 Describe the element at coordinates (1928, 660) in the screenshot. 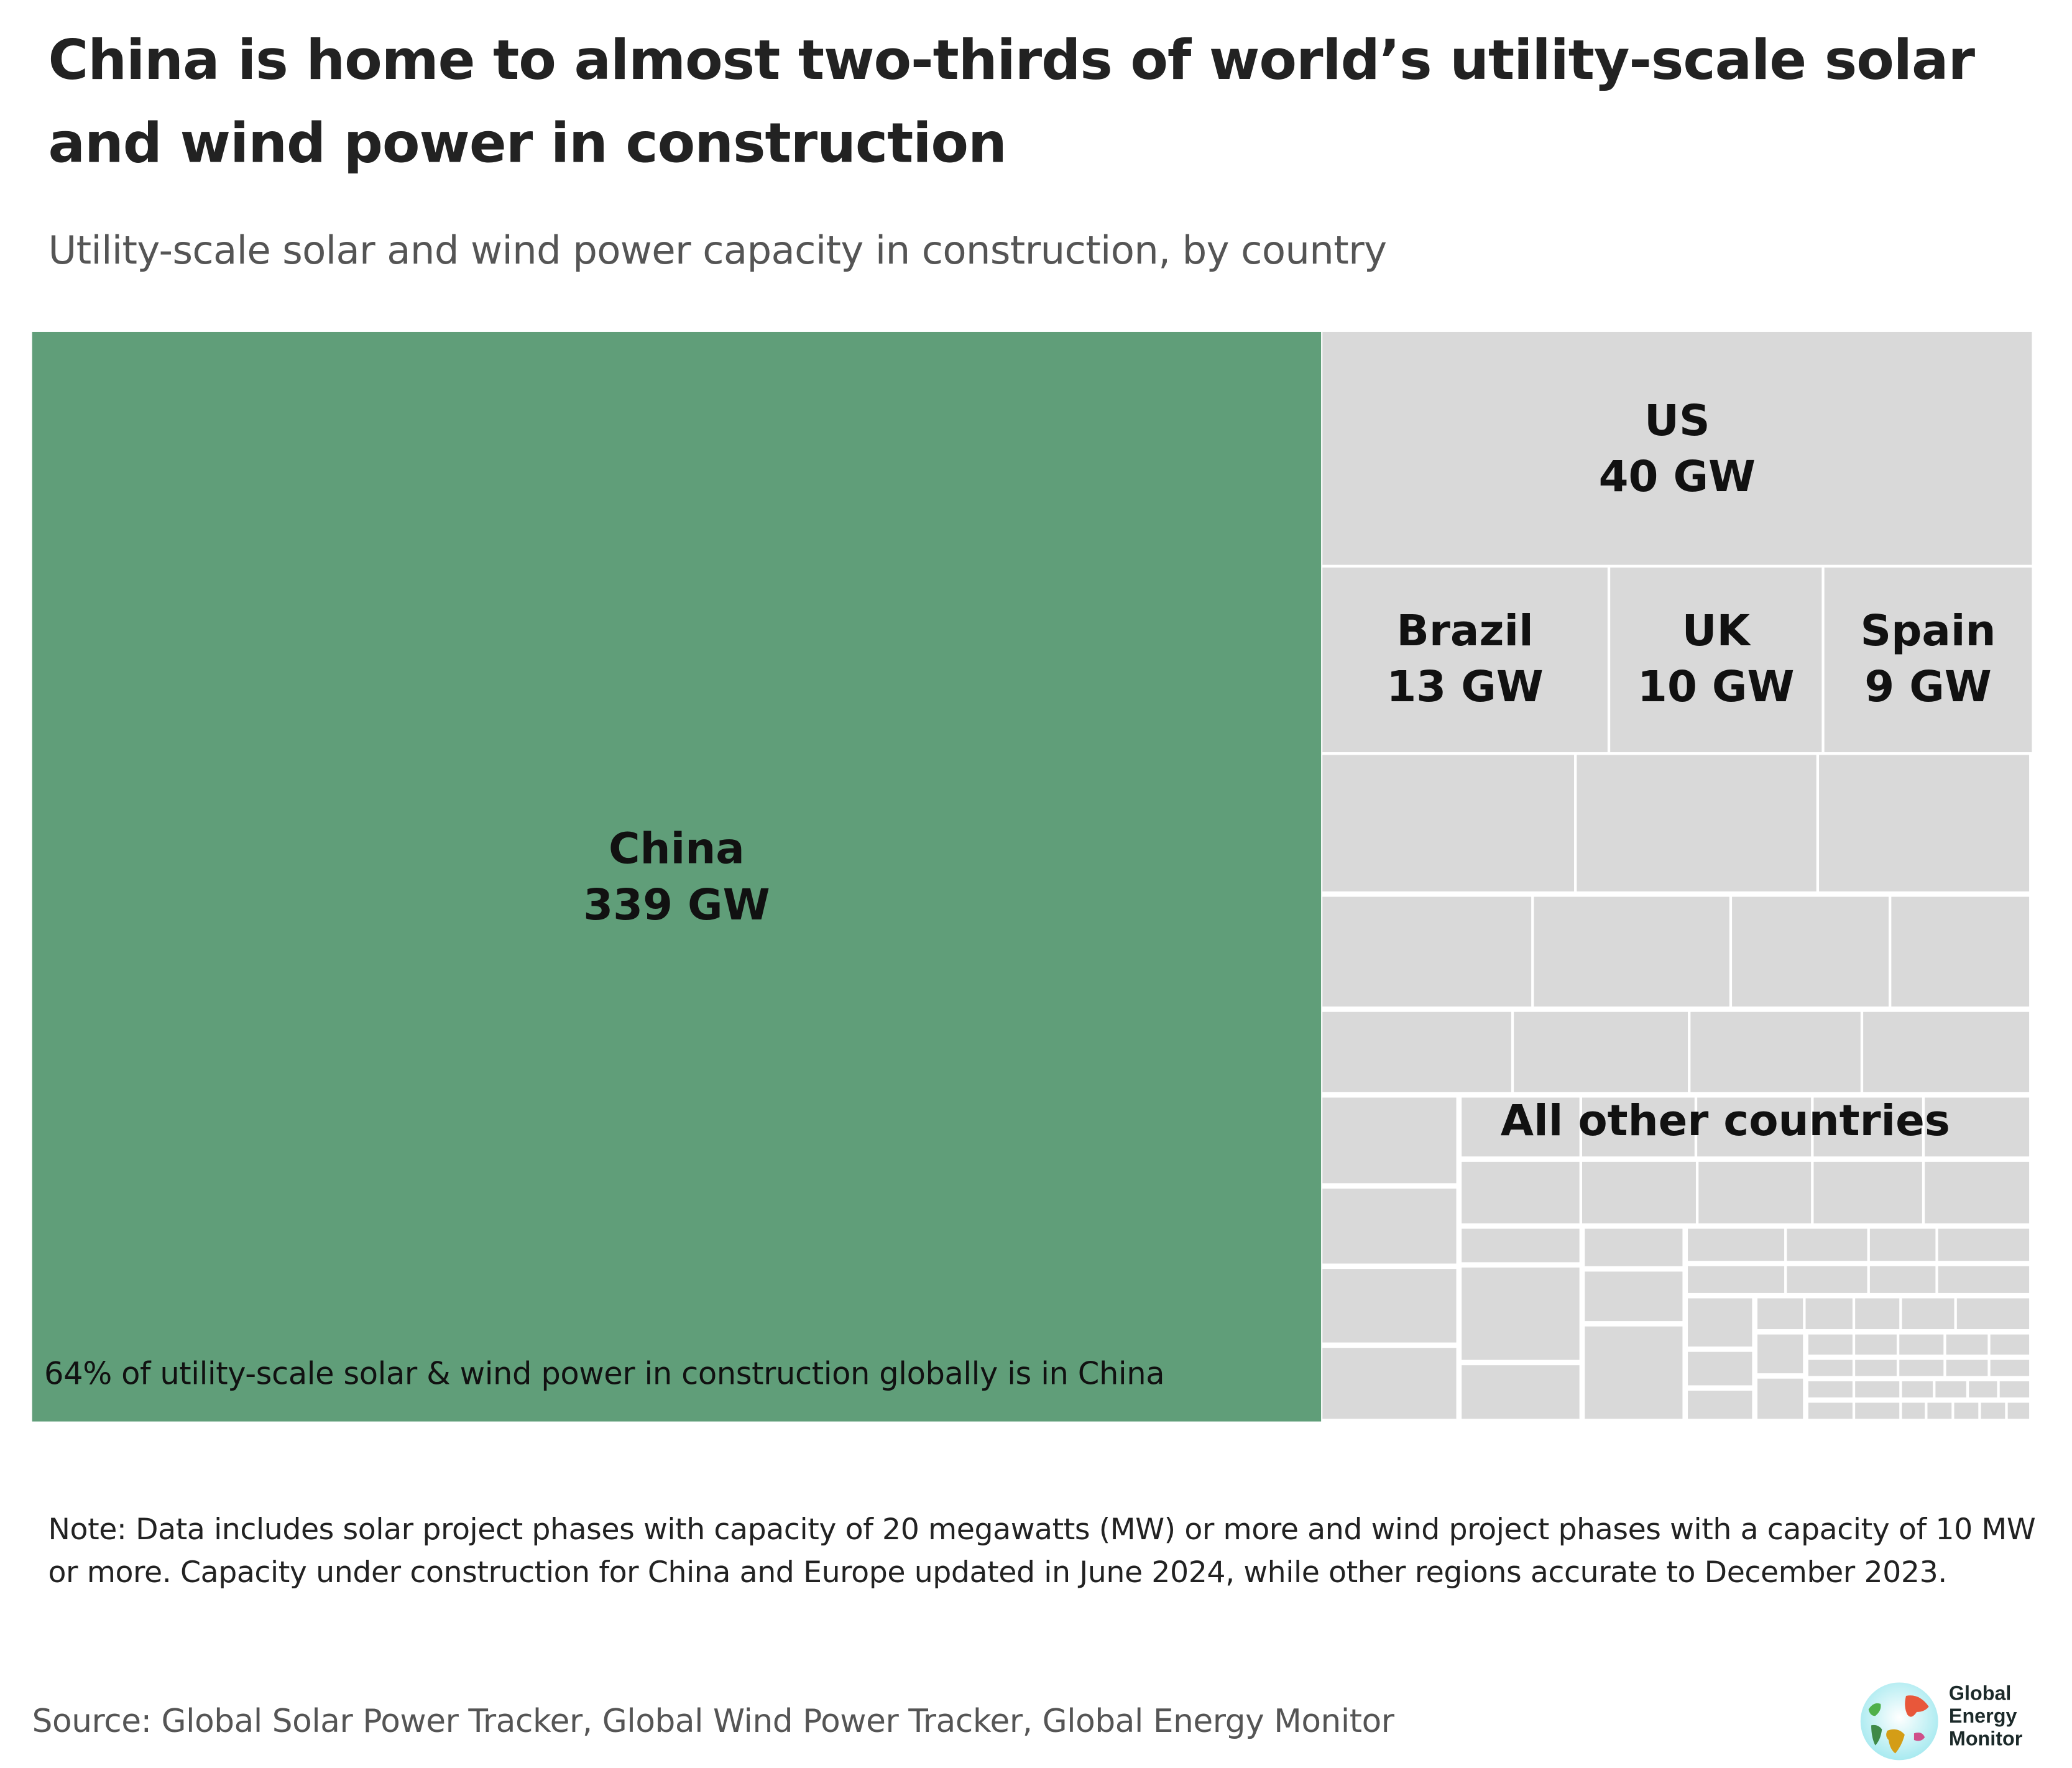

I see `treemap-cell-spain: Spain 9 GW` at that location.